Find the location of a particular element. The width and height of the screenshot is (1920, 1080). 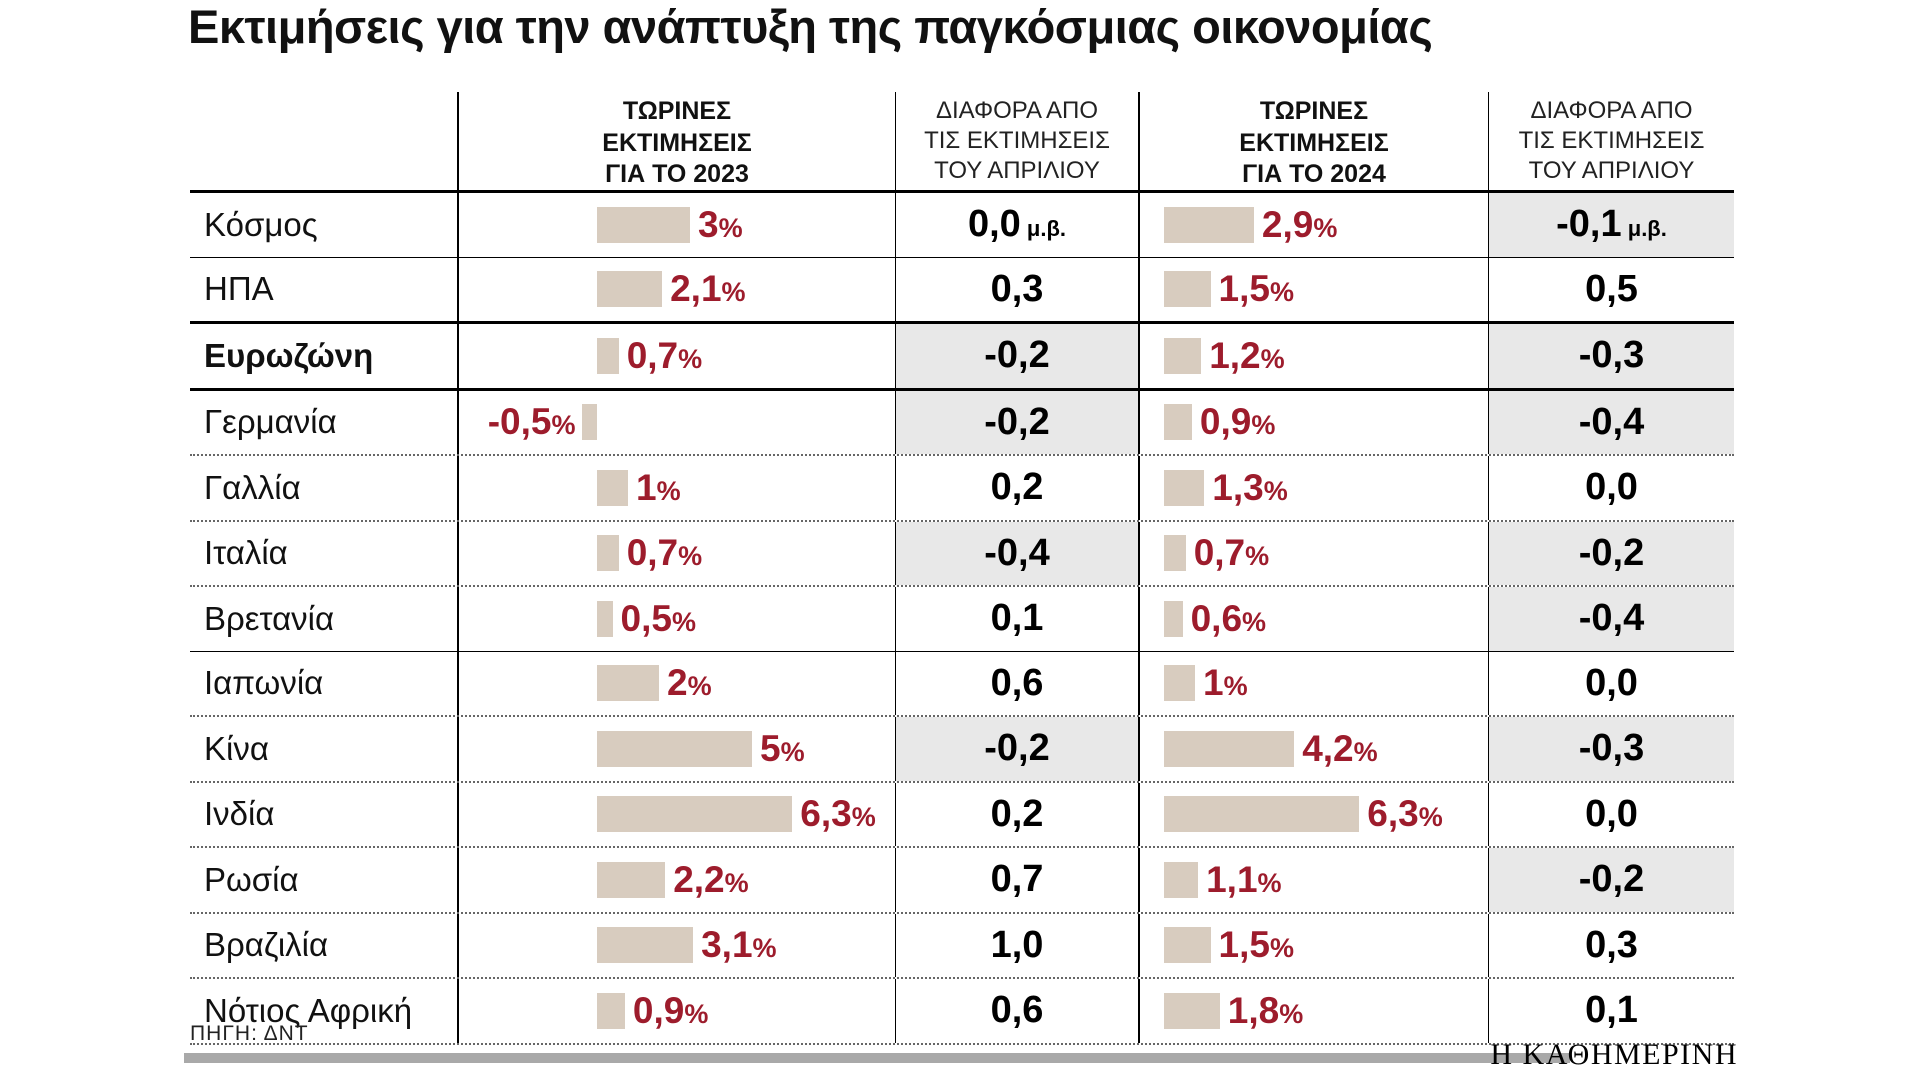

bar-cell-2023: 0,5% is located at coordinates (676, 619).